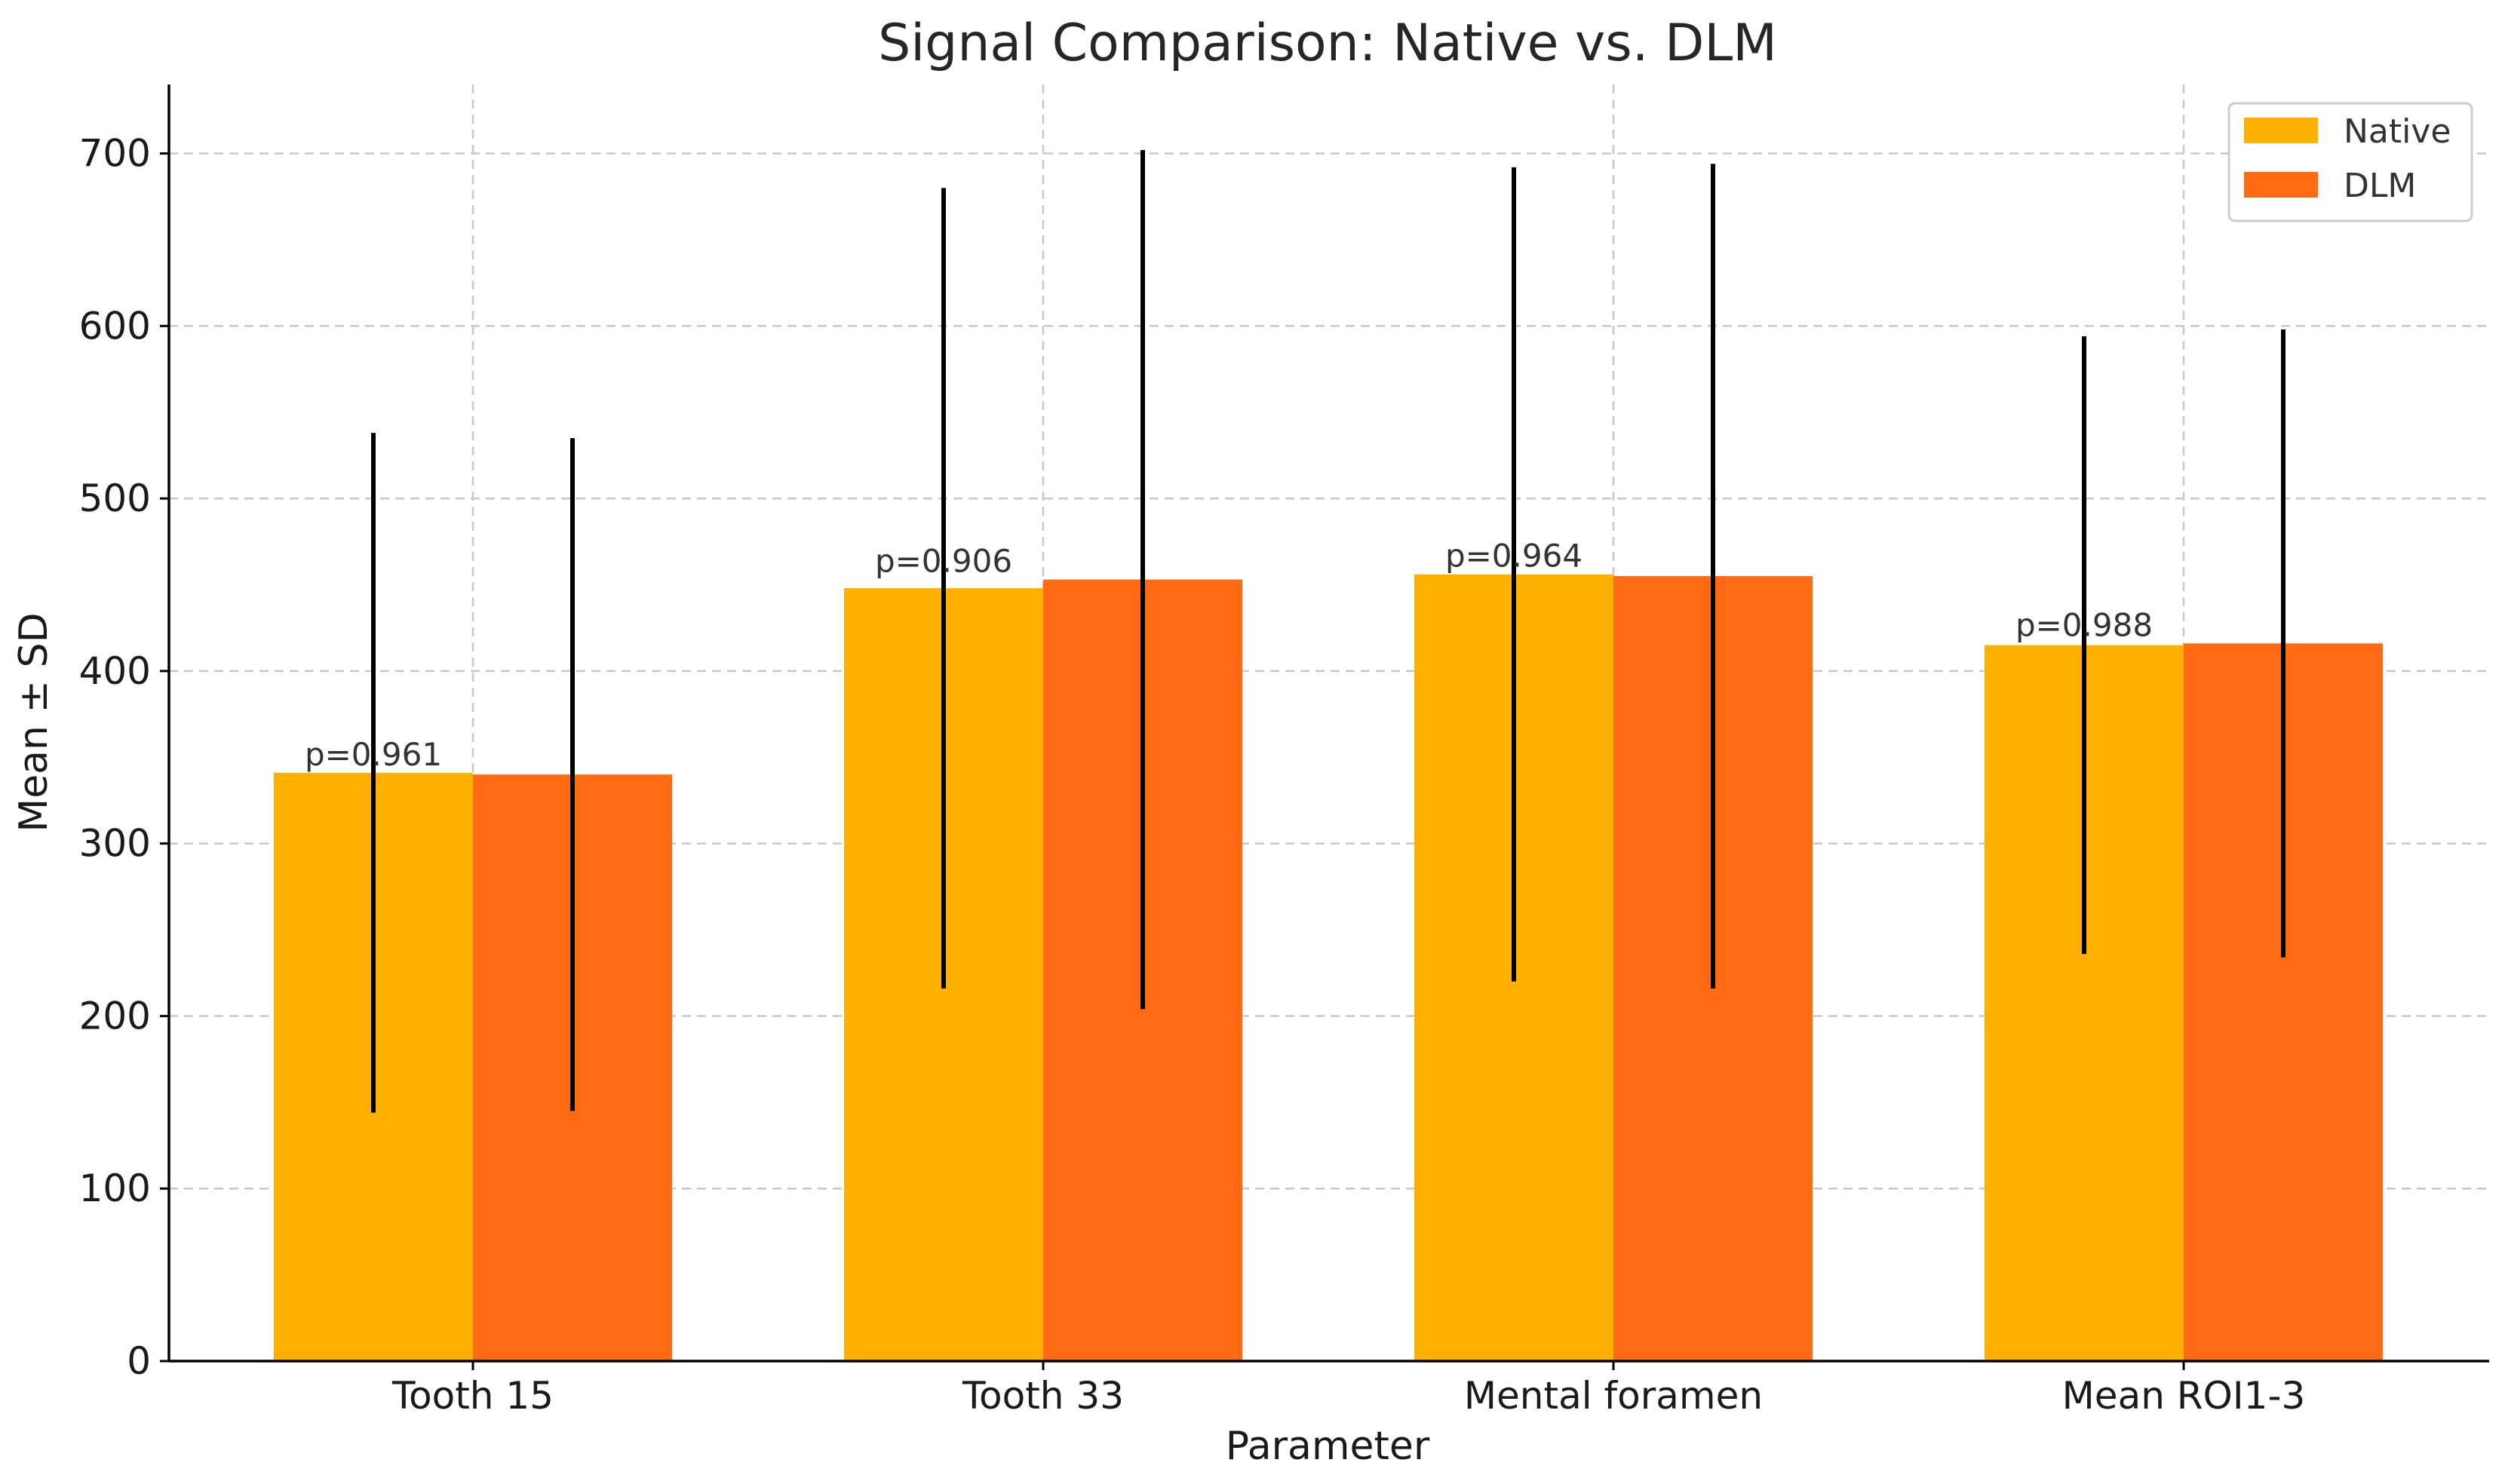  What do you see at coordinates (472, 1396) in the screenshot?
I see `x-tick-label: Tooth 15` at bounding box center [472, 1396].